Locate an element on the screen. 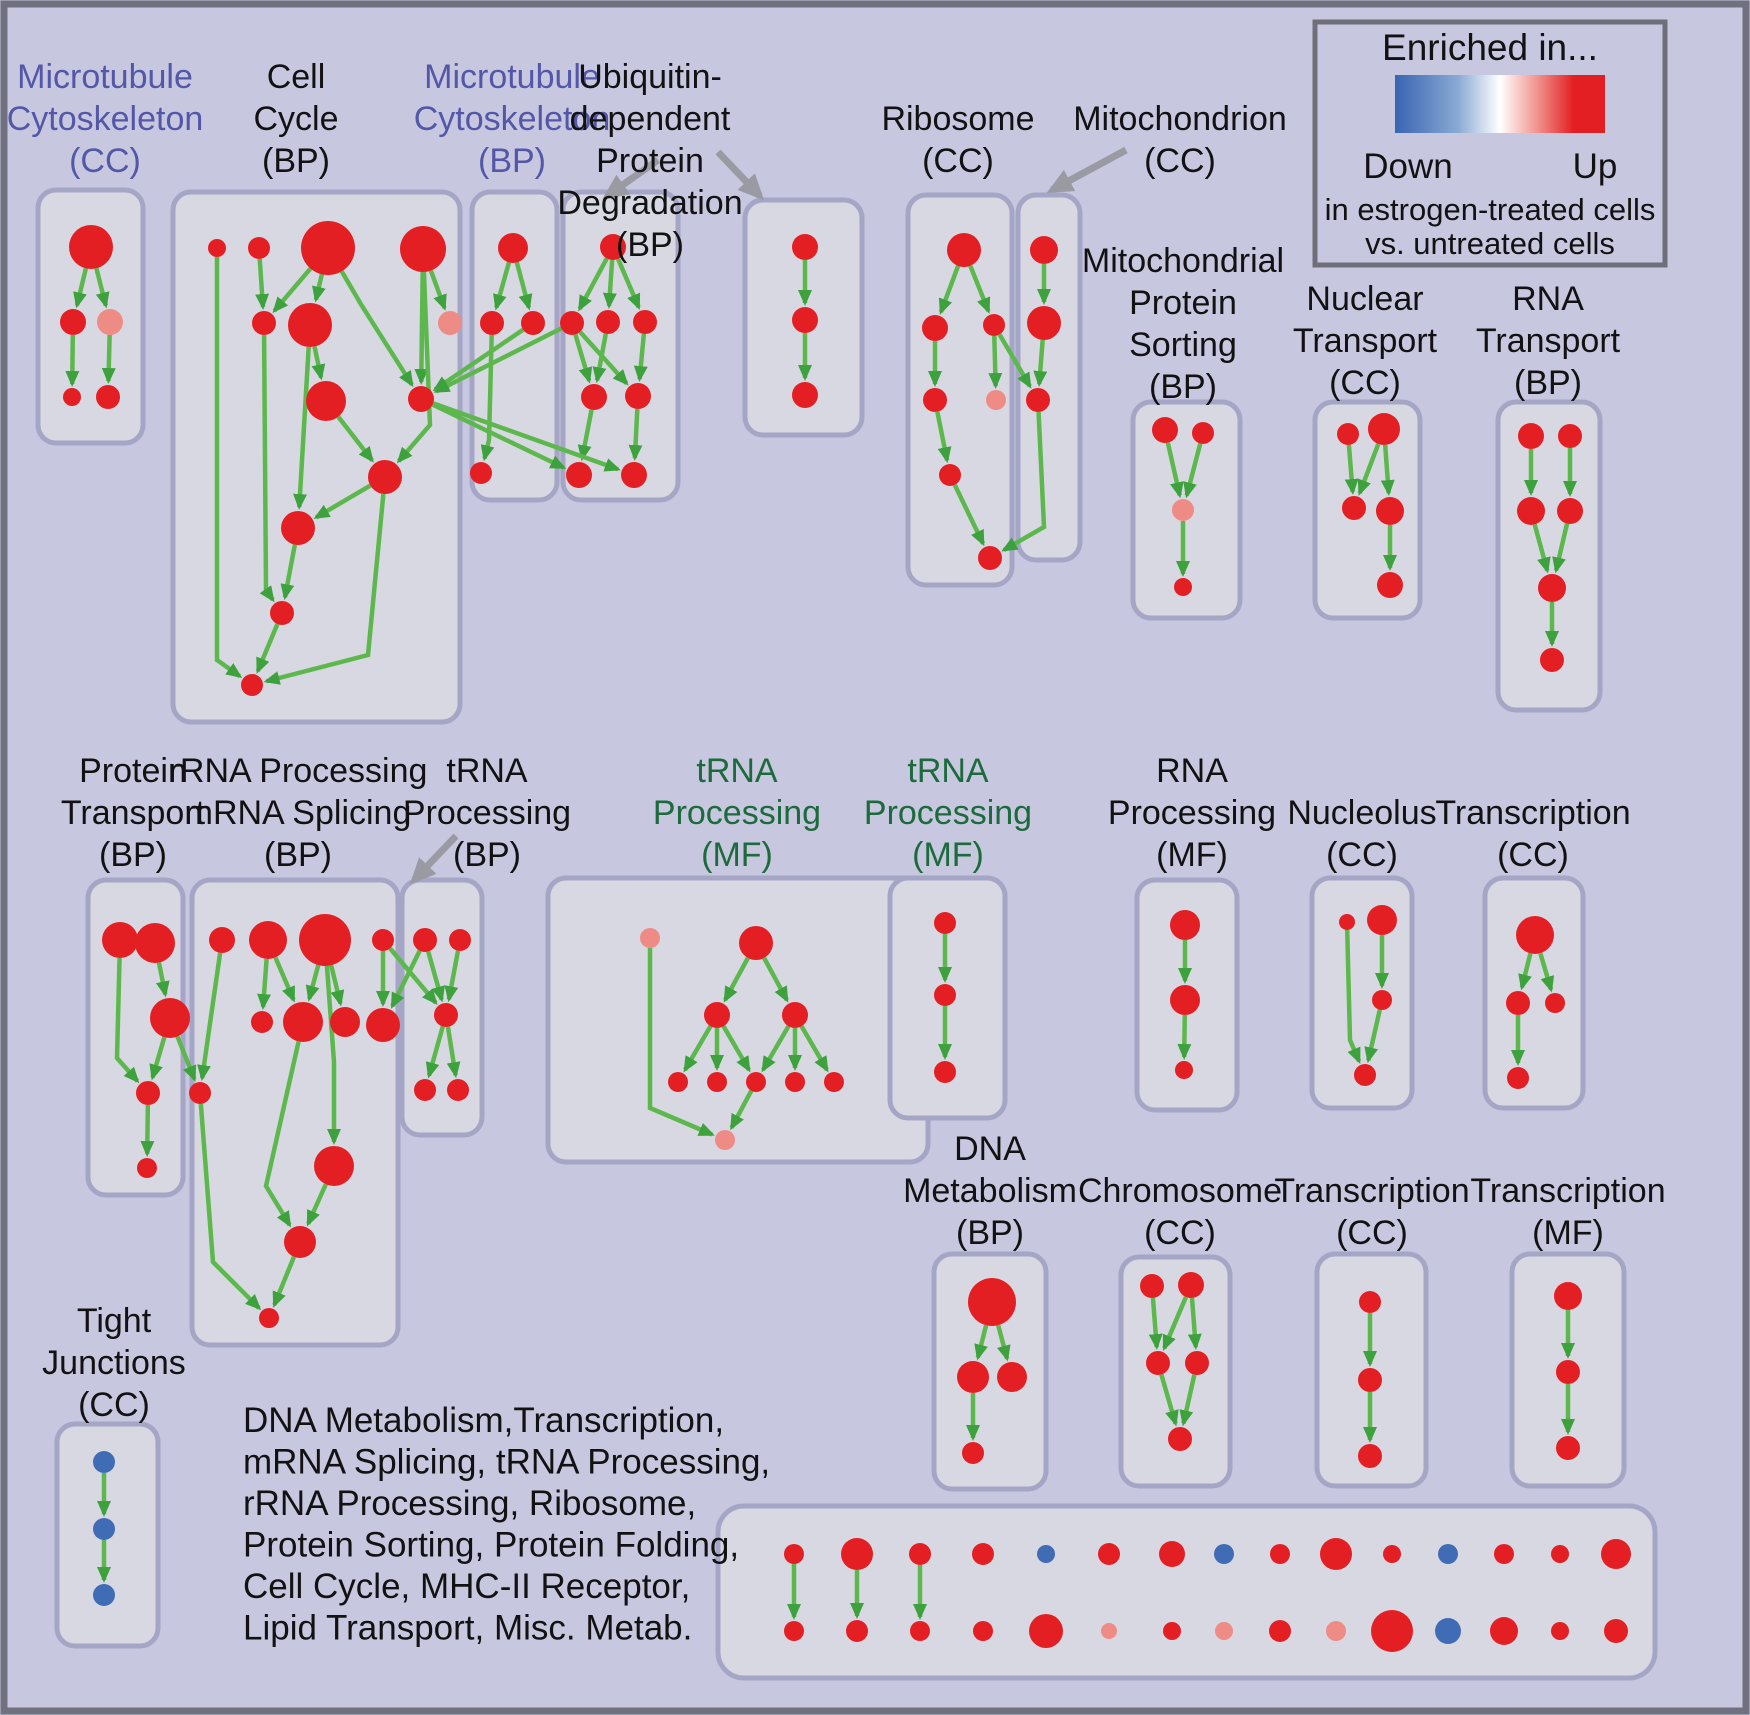 This screenshot has width=1750, height=1715. cluster-label-ubiquitin: Protein is located at coordinates (650, 161).